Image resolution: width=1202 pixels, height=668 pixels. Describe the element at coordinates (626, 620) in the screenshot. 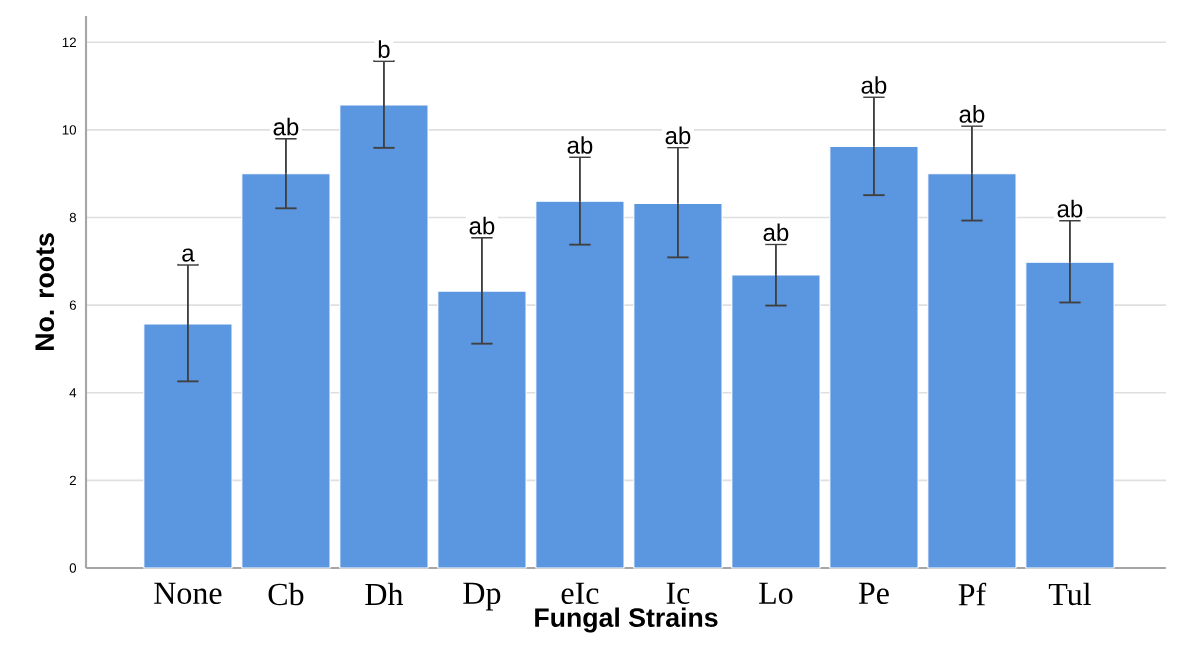

I see `x-axis-title: Fungal Strains` at that location.